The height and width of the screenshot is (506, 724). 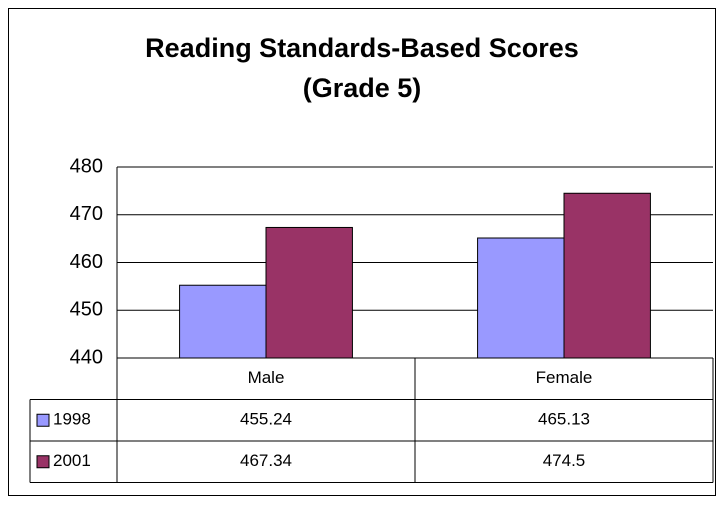 I want to click on chart-title: Reading Standards-Based Scores (Grade 5), so click(x=362, y=68).